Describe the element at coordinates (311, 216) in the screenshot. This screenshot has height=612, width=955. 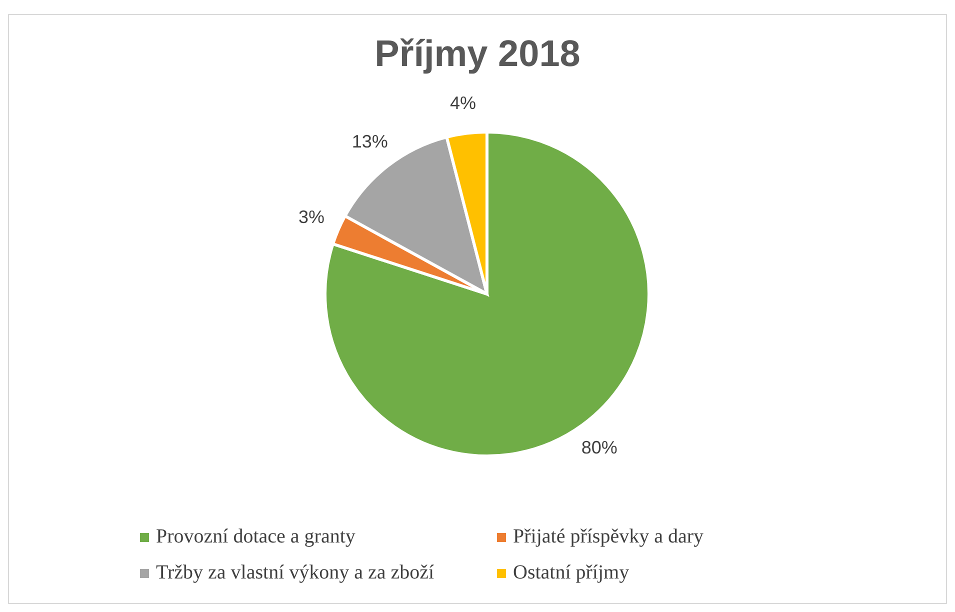
I see `data-label: 3%` at that location.